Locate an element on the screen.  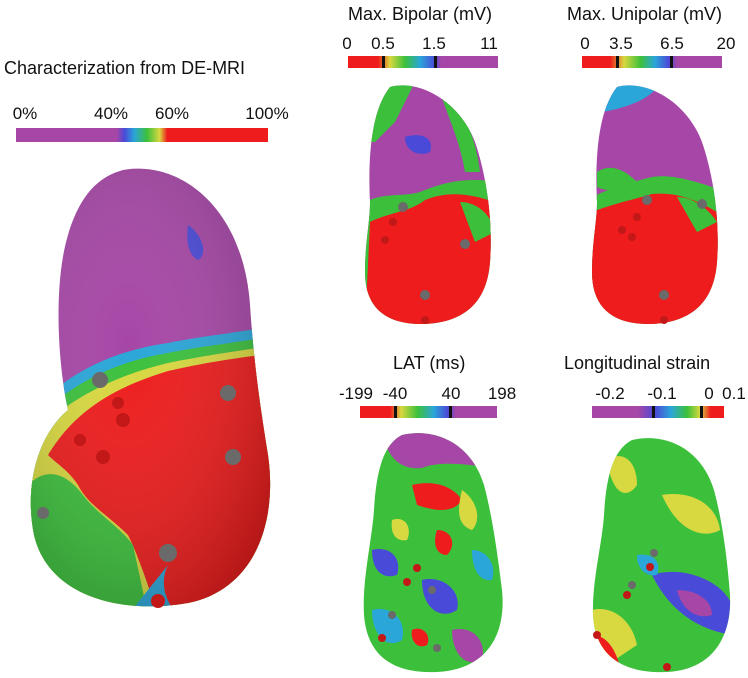
bipolar-tick-1: 0.5 is located at coordinates (383, 43).